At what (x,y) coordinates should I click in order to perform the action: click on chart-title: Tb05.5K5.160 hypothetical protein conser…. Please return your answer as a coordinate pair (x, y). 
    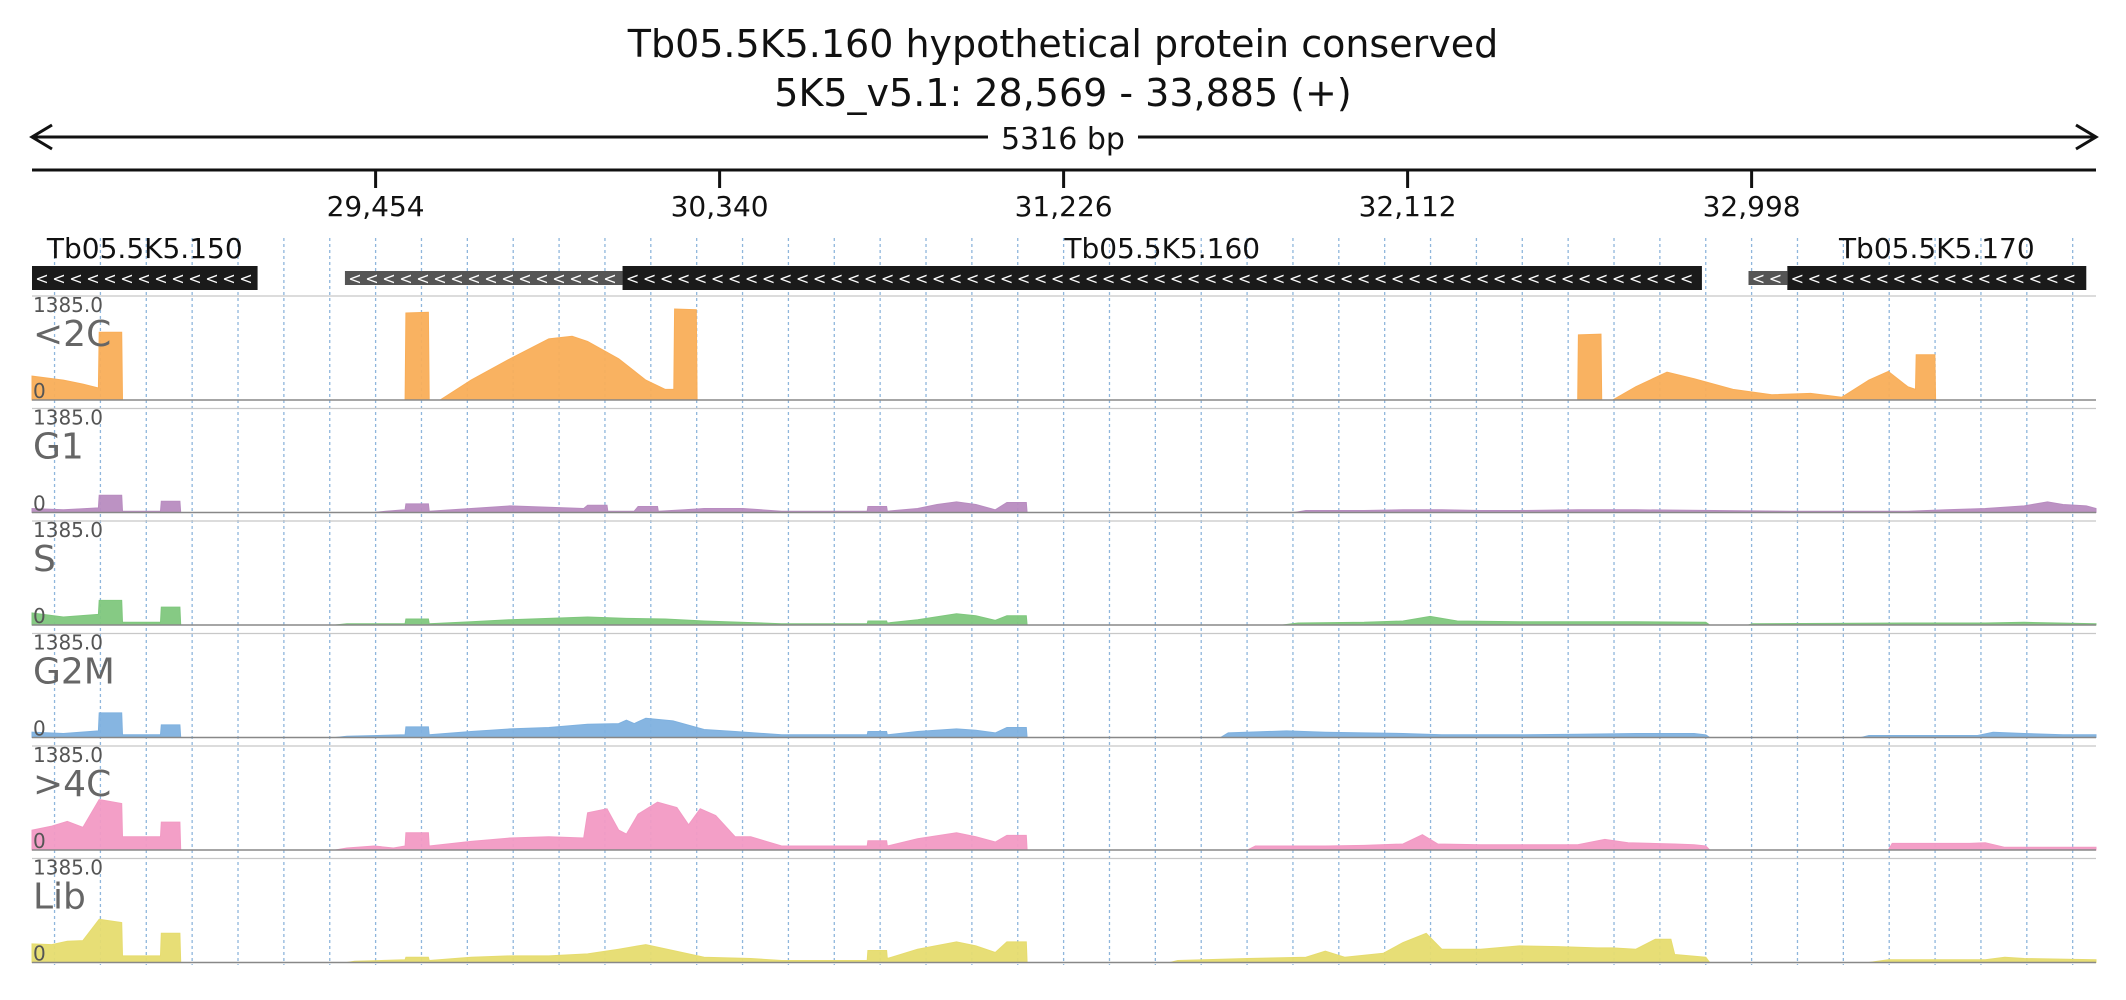
    Looking at the image, I should click on (1063, 44).